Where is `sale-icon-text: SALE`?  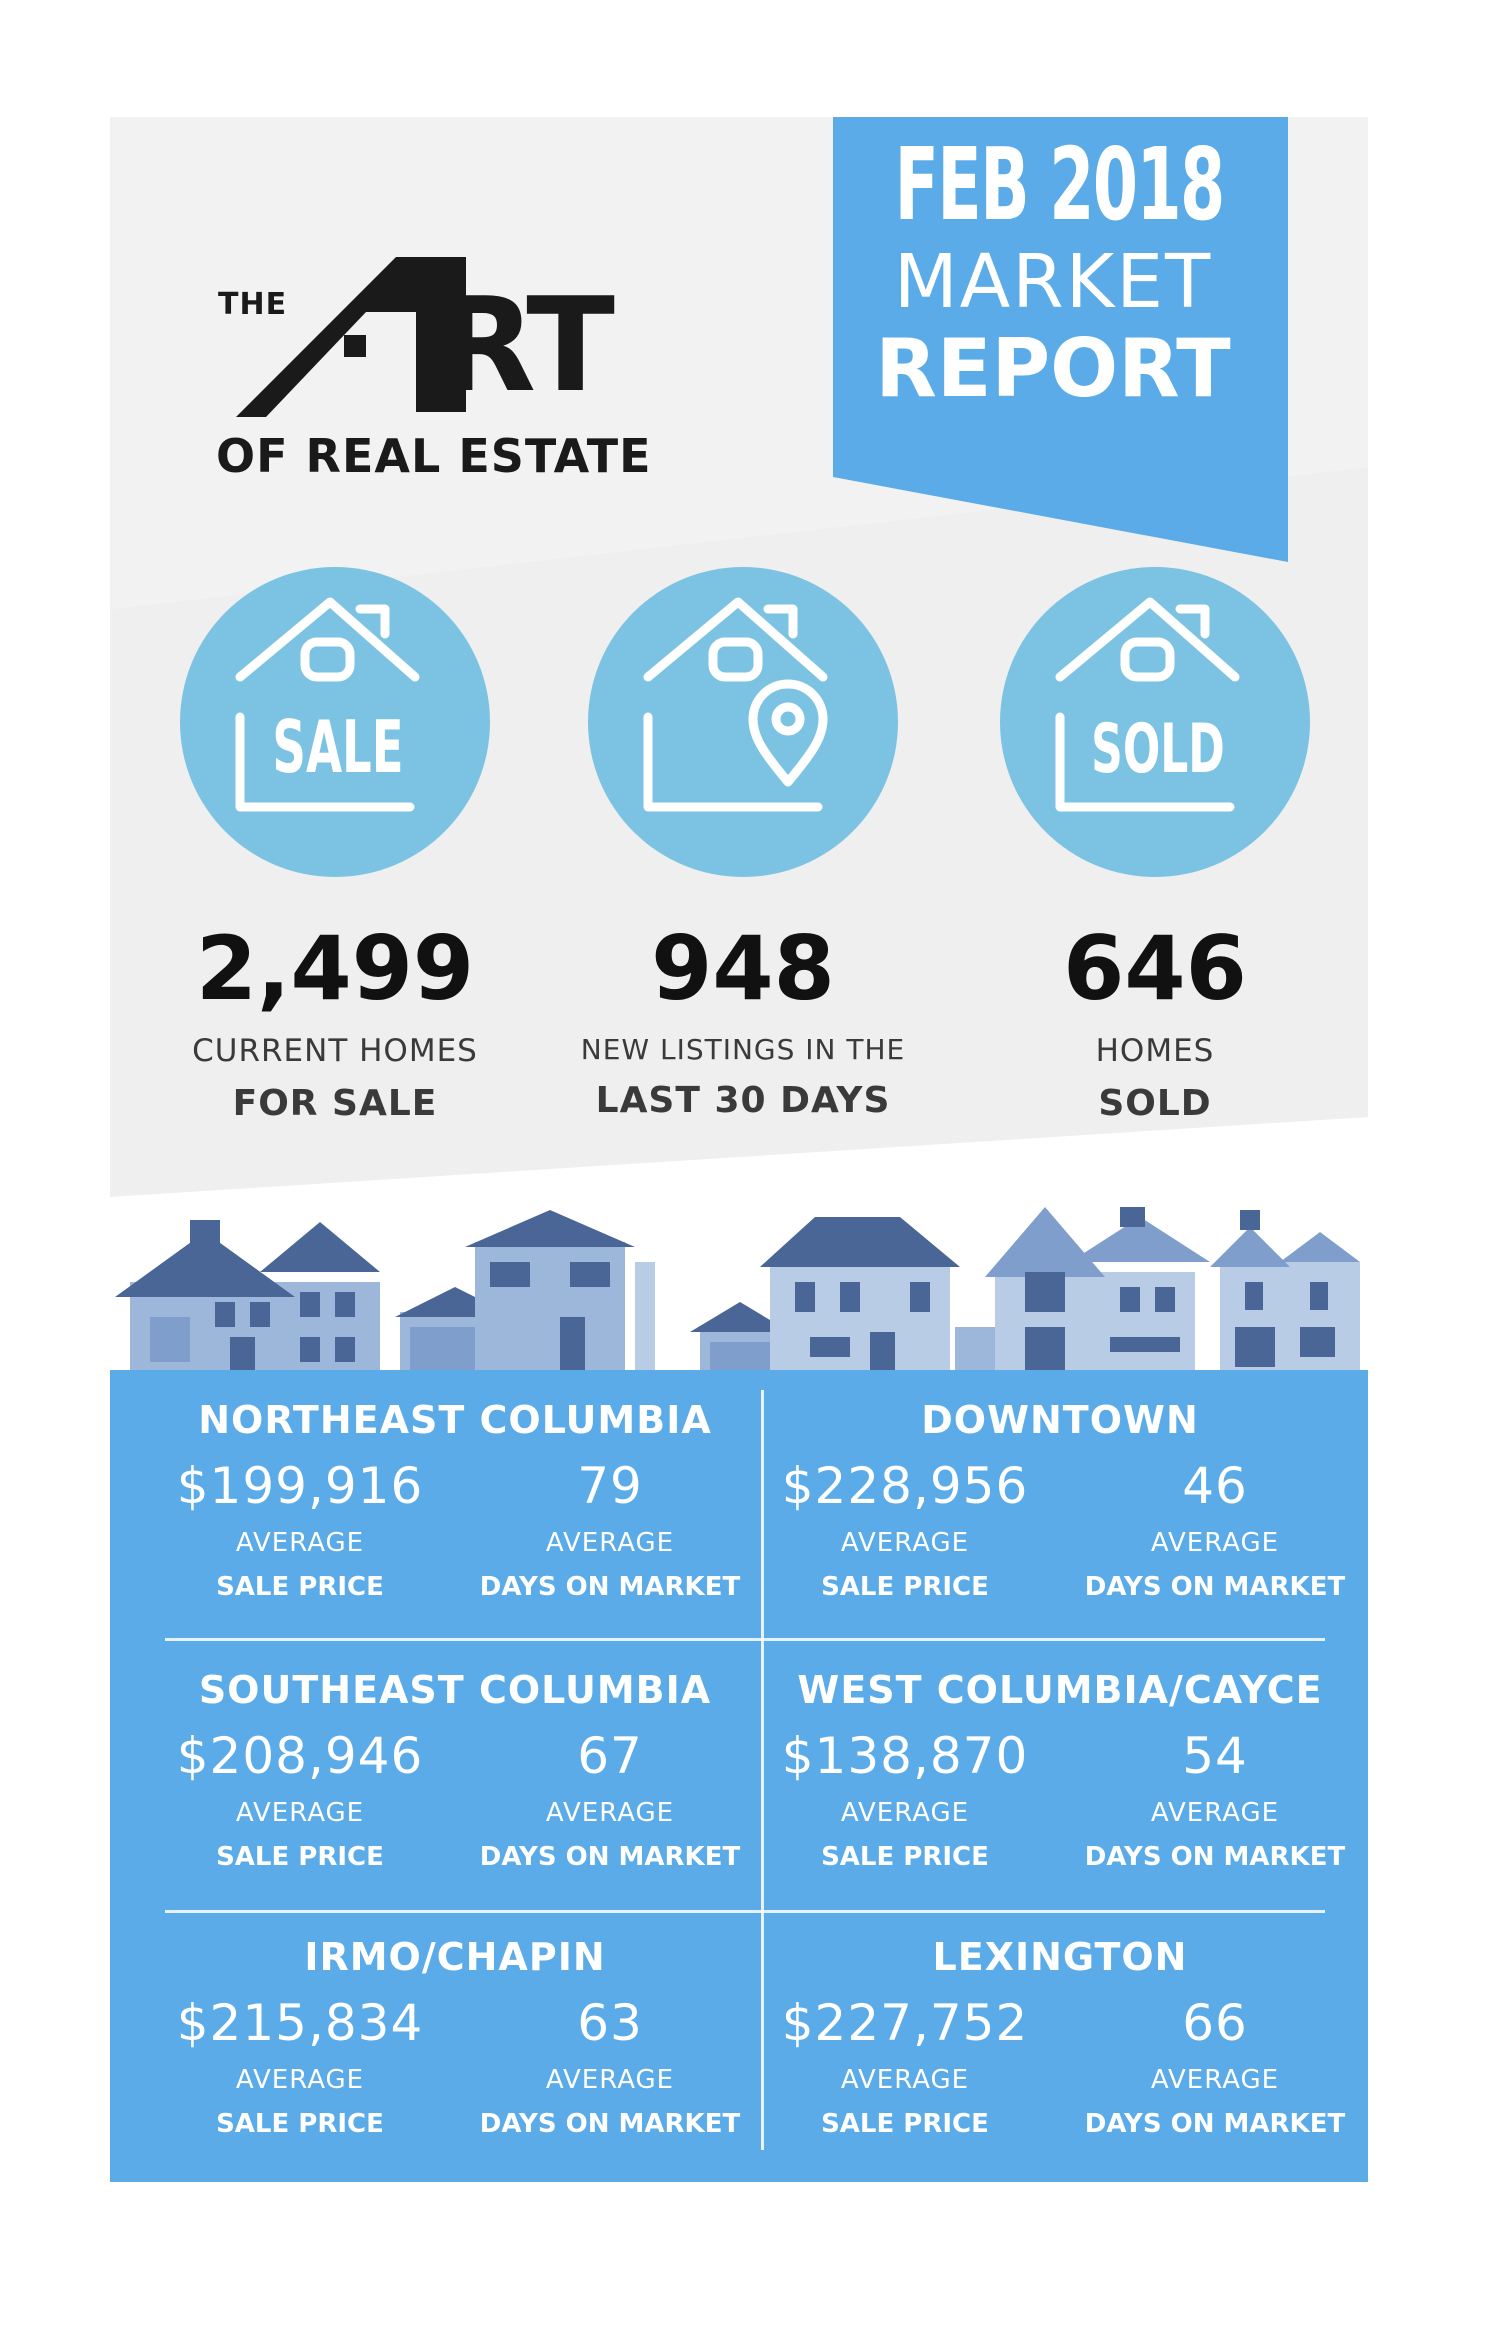
sale-icon-text: SALE is located at coordinates (337, 747).